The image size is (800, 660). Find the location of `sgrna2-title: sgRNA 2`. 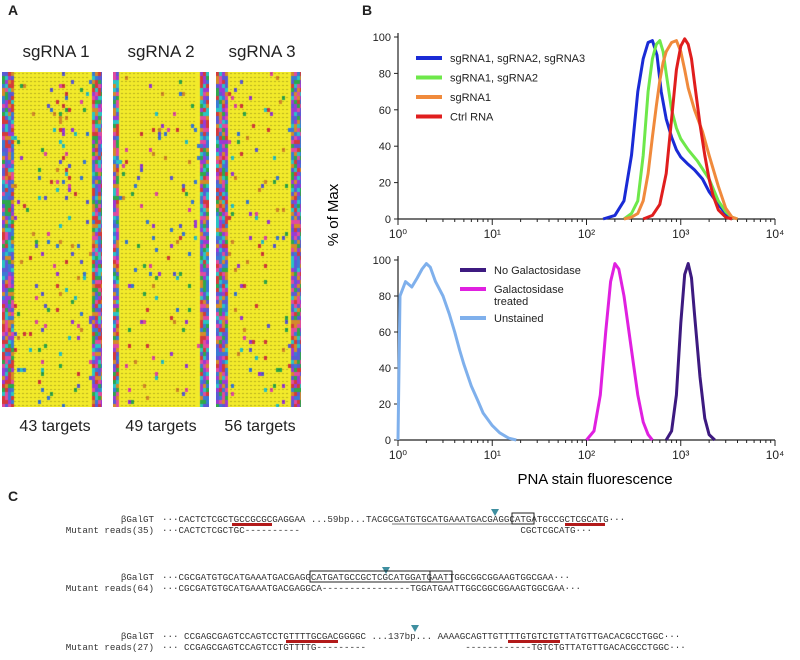

sgrna2-title: sgRNA 2 is located at coordinates (161, 51).